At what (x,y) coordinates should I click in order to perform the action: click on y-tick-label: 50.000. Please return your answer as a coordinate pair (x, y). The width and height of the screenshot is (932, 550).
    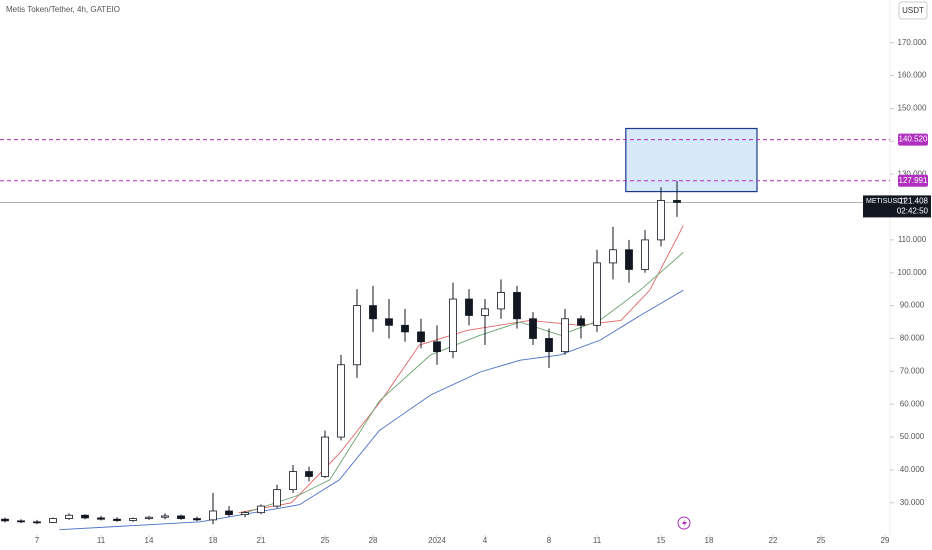
    Looking at the image, I should click on (912, 436).